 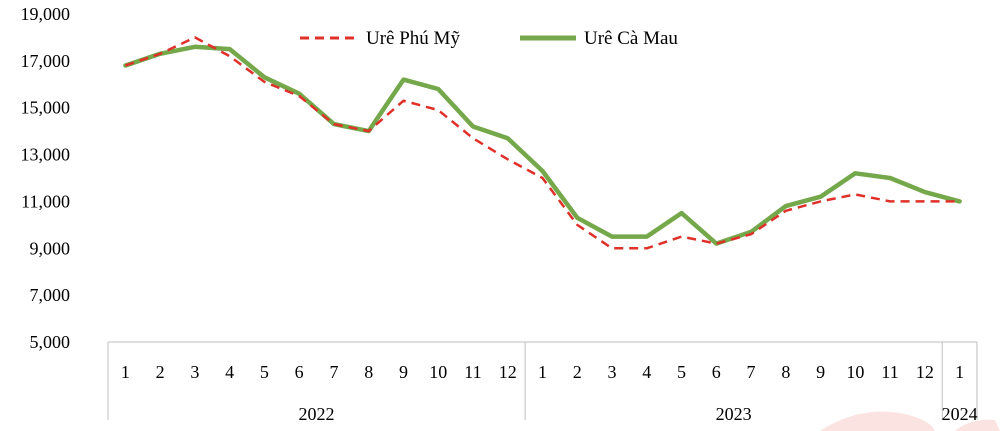 What do you see at coordinates (413, 38) in the screenshot?
I see `legend-label-ure-phu-my: Urê Phú Mỹ` at bounding box center [413, 38].